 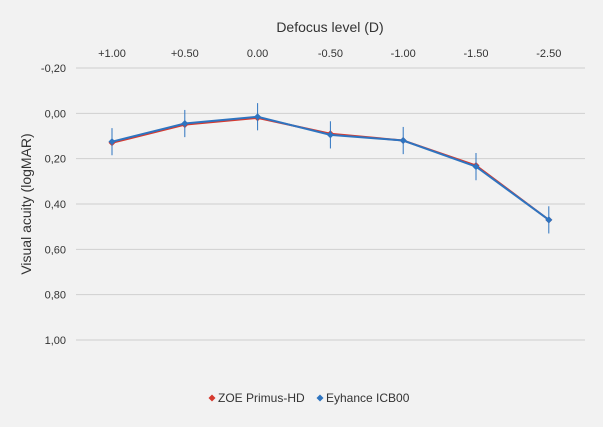 What do you see at coordinates (261, 398) in the screenshot?
I see `legend-label: ZOE Primus-HD` at bounding box center [261, 398].